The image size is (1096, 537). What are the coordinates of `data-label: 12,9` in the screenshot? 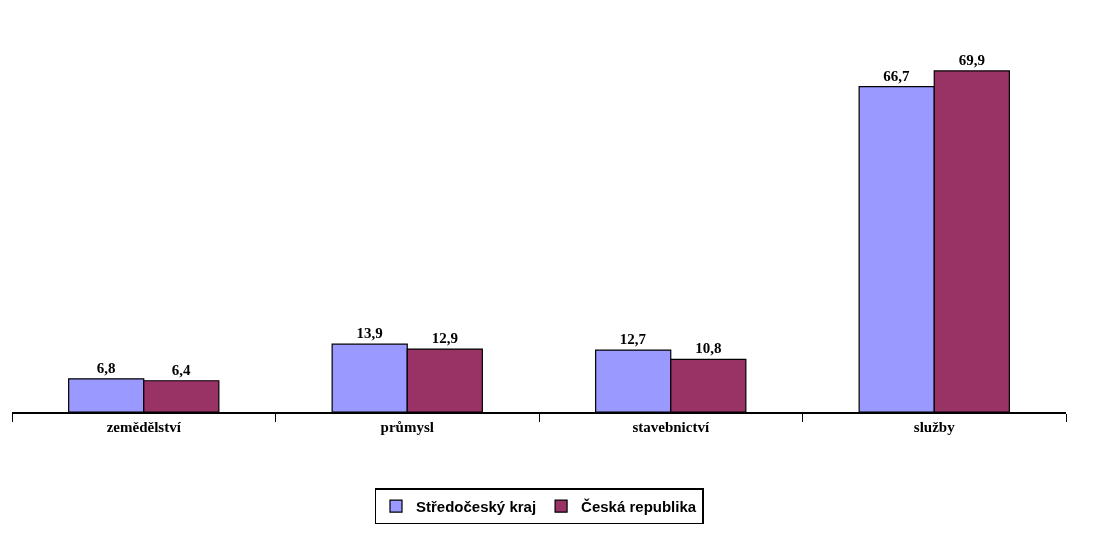 It's located at (444, 338).